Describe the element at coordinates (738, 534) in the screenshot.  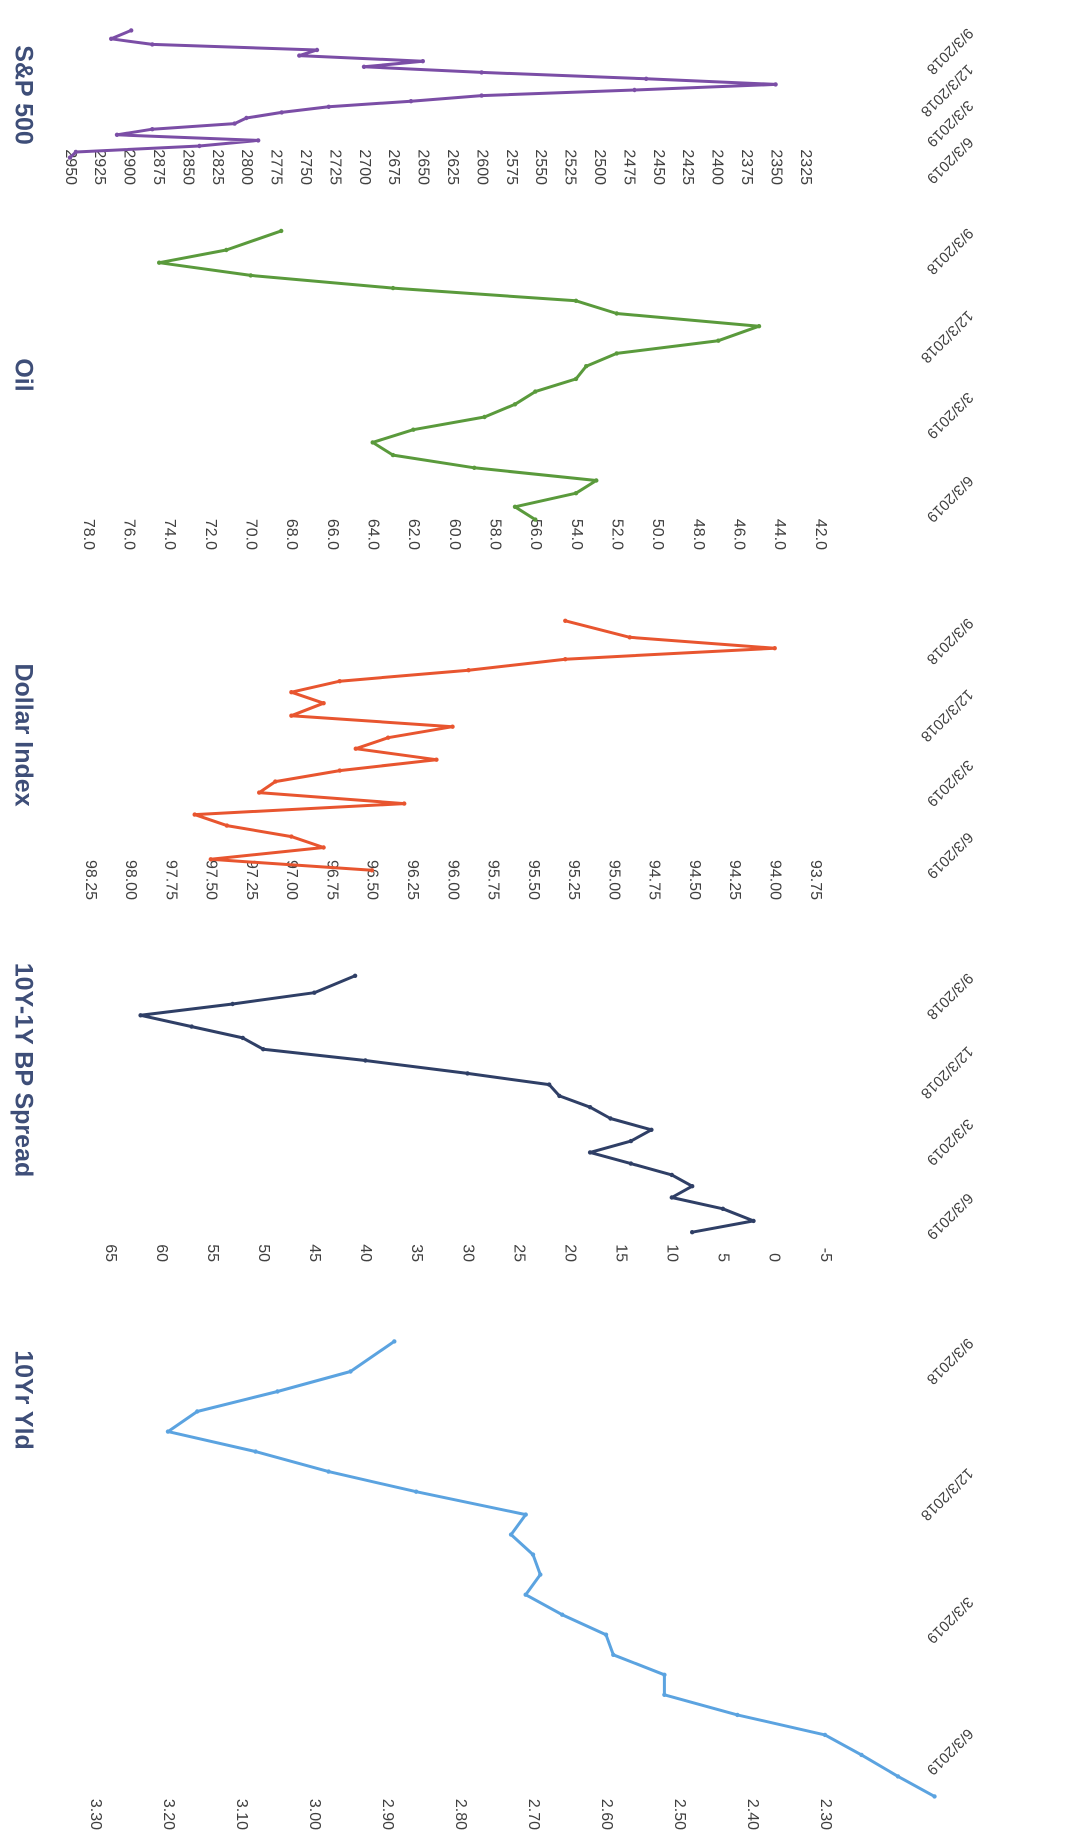
I see `y-tick-label: 46.0` at that location.